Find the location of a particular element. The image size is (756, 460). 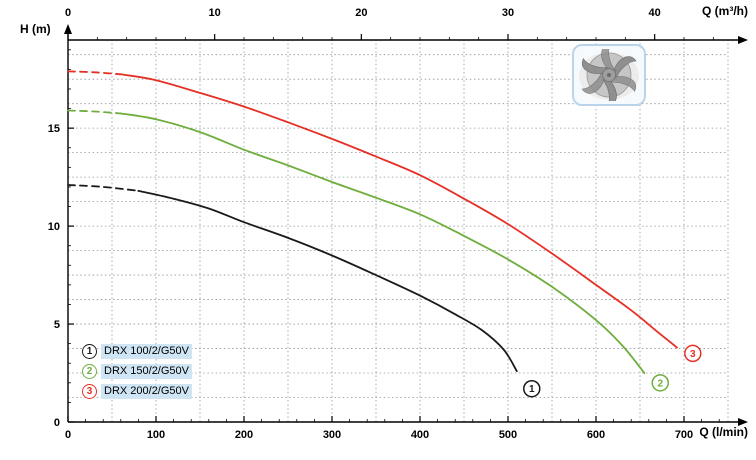

svg-text: 600 is located at coordinates (596, 435).